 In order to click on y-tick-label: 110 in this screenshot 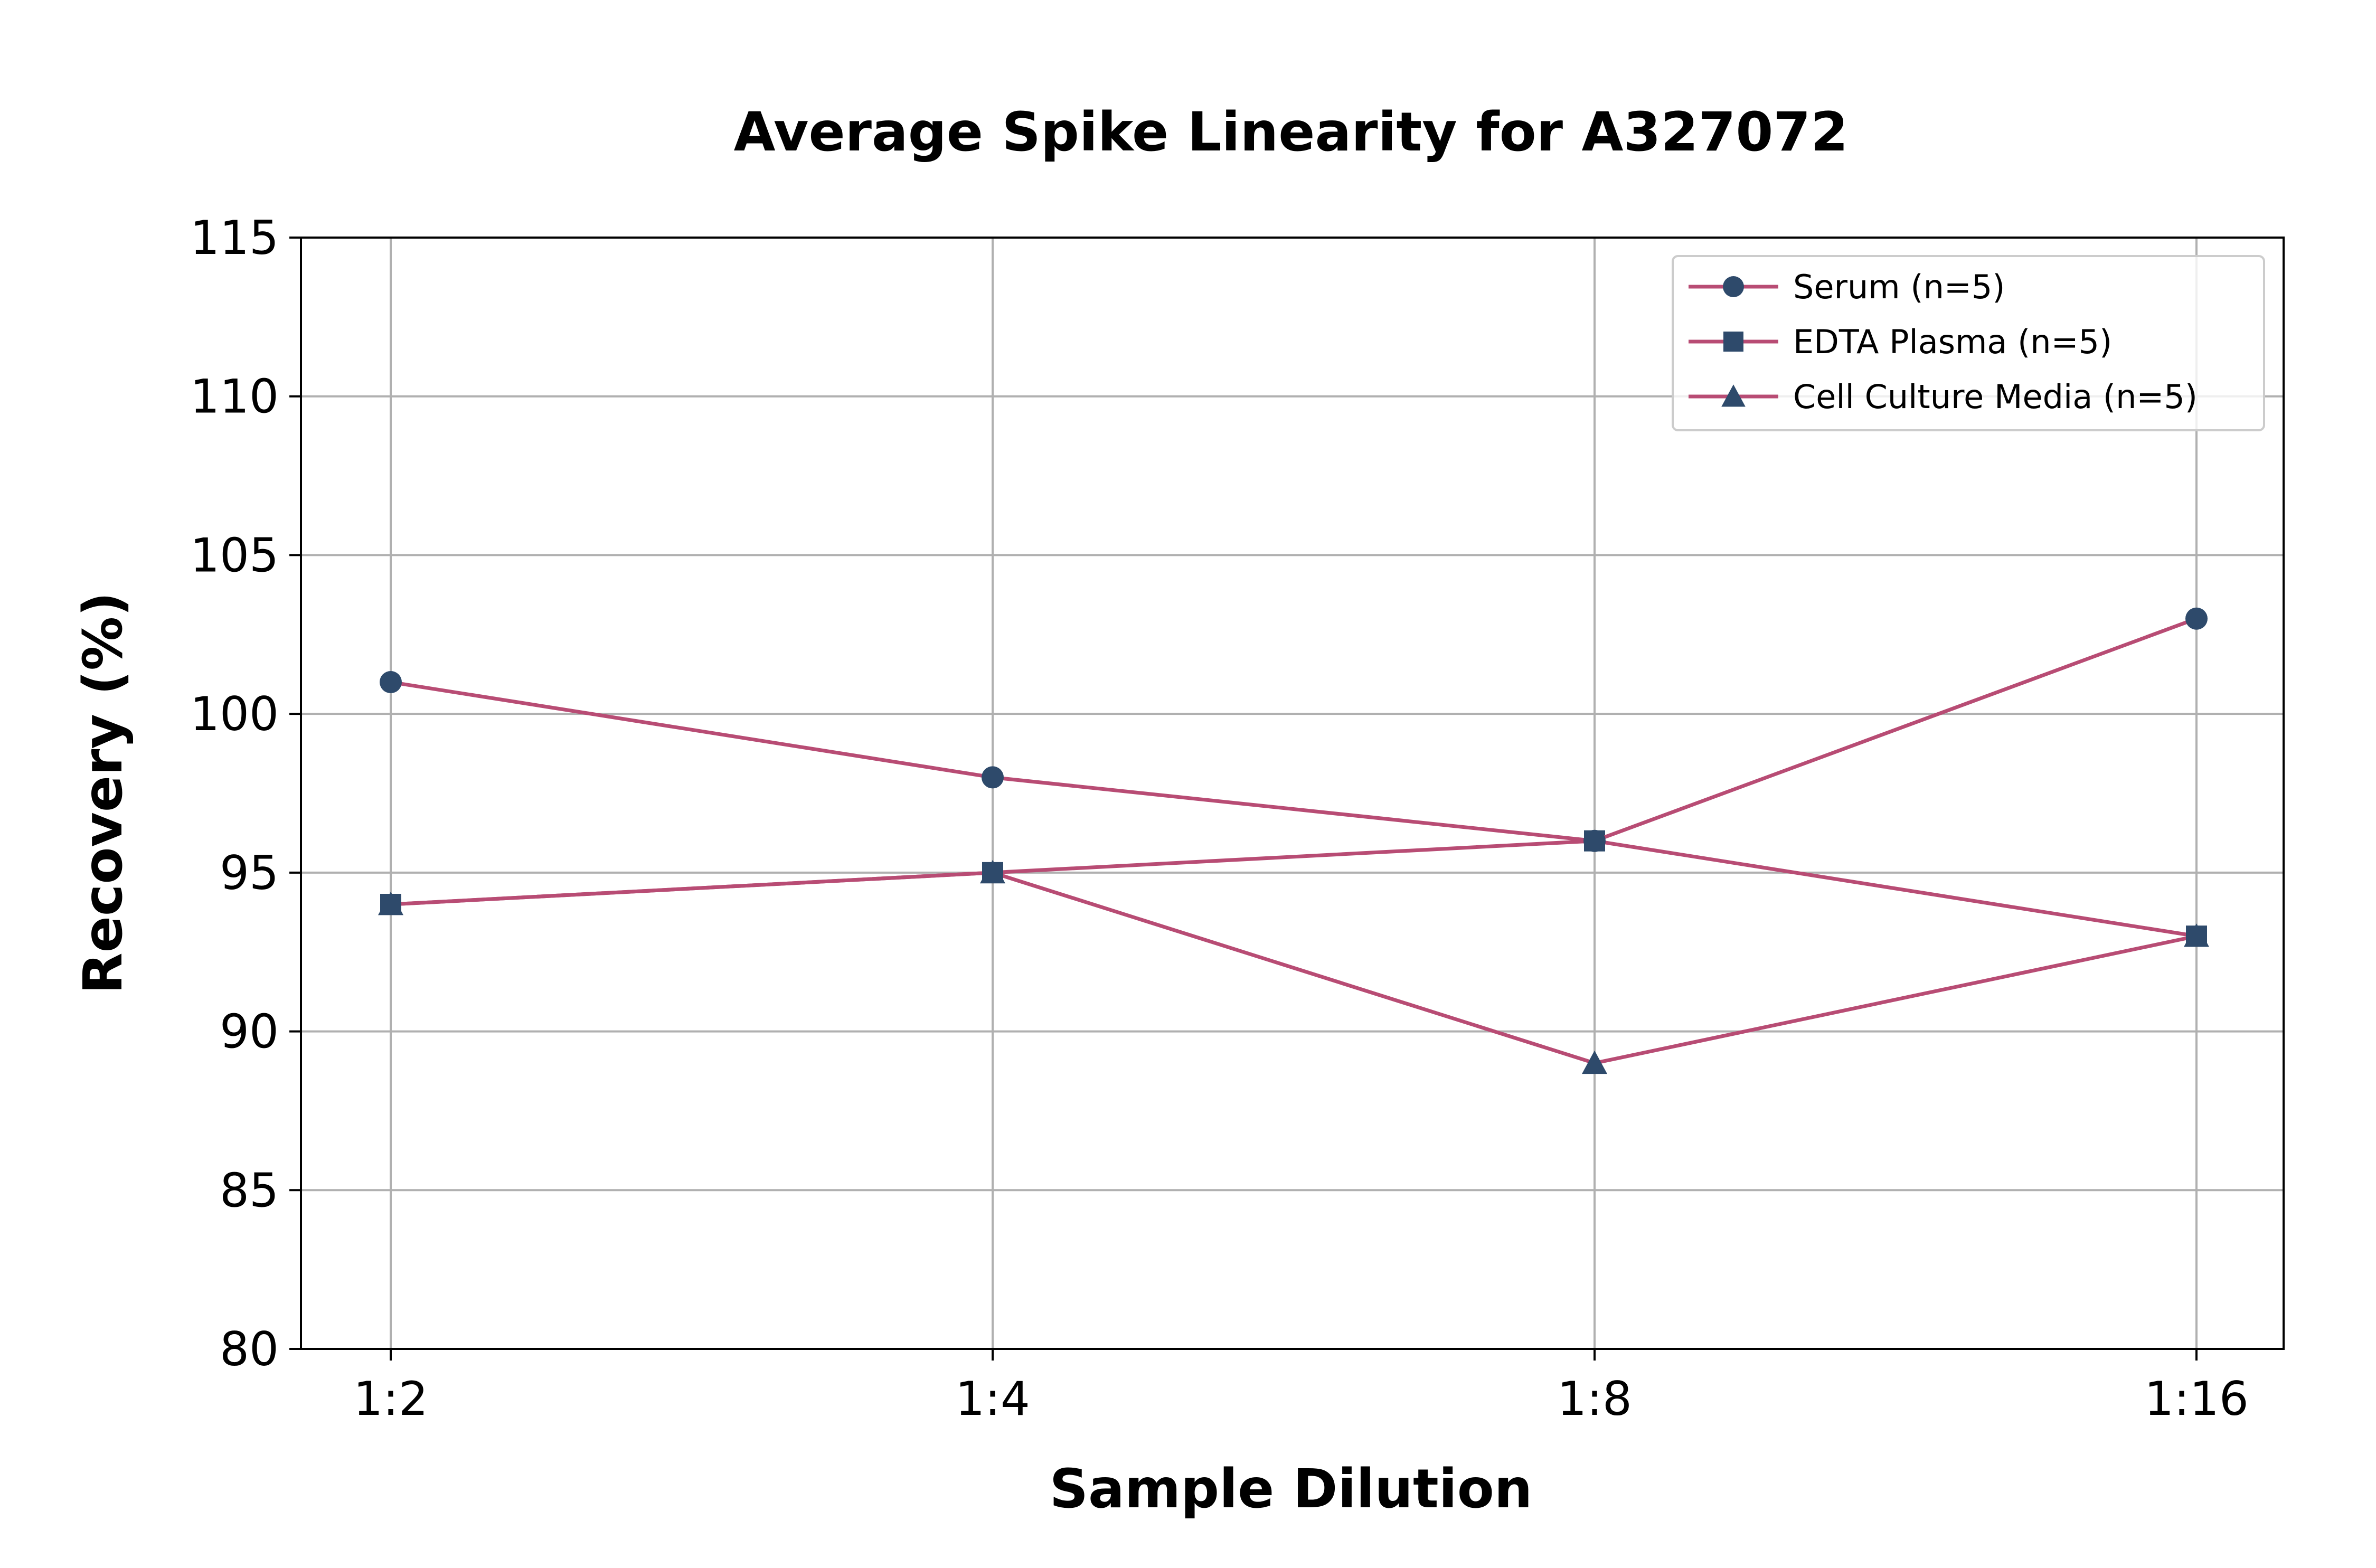, I will do `click(234, 397)`.